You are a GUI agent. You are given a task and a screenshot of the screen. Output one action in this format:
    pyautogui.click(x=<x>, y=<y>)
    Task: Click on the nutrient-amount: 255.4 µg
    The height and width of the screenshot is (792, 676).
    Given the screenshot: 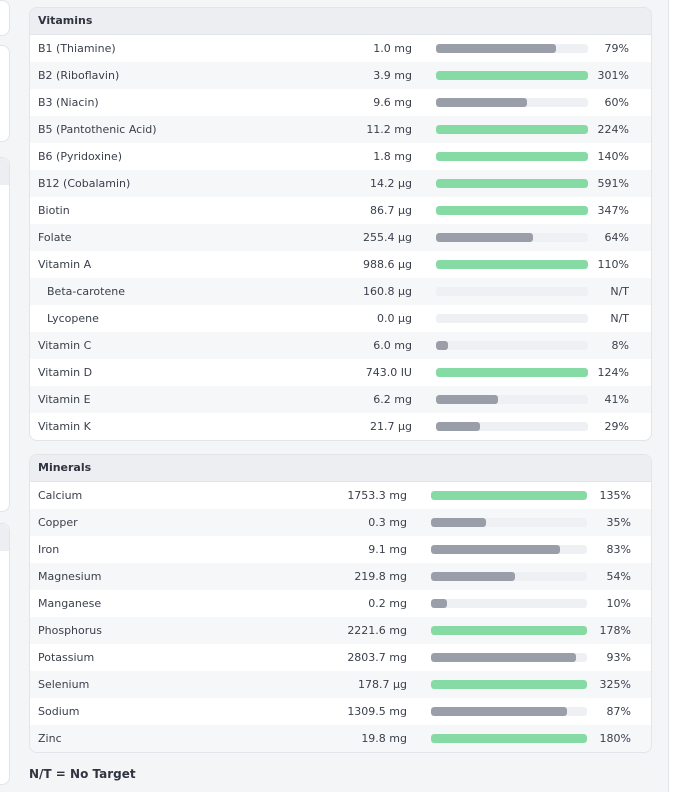 What is the action you would take?
    pyautogui.click(x=387, y=237)
    